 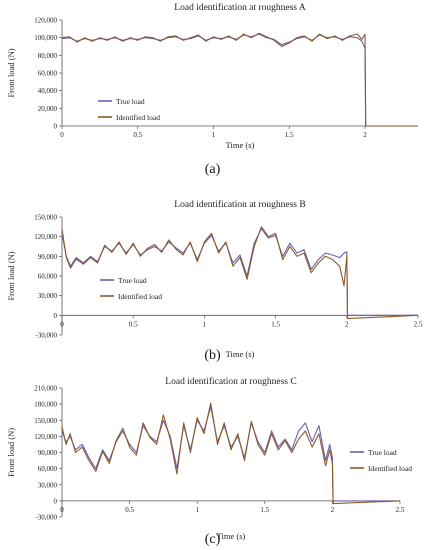 What do you see at coordinates (45, 38) in the screenshot?
I see `y-tick-label: 100,000` at bounding box center [45, 38].